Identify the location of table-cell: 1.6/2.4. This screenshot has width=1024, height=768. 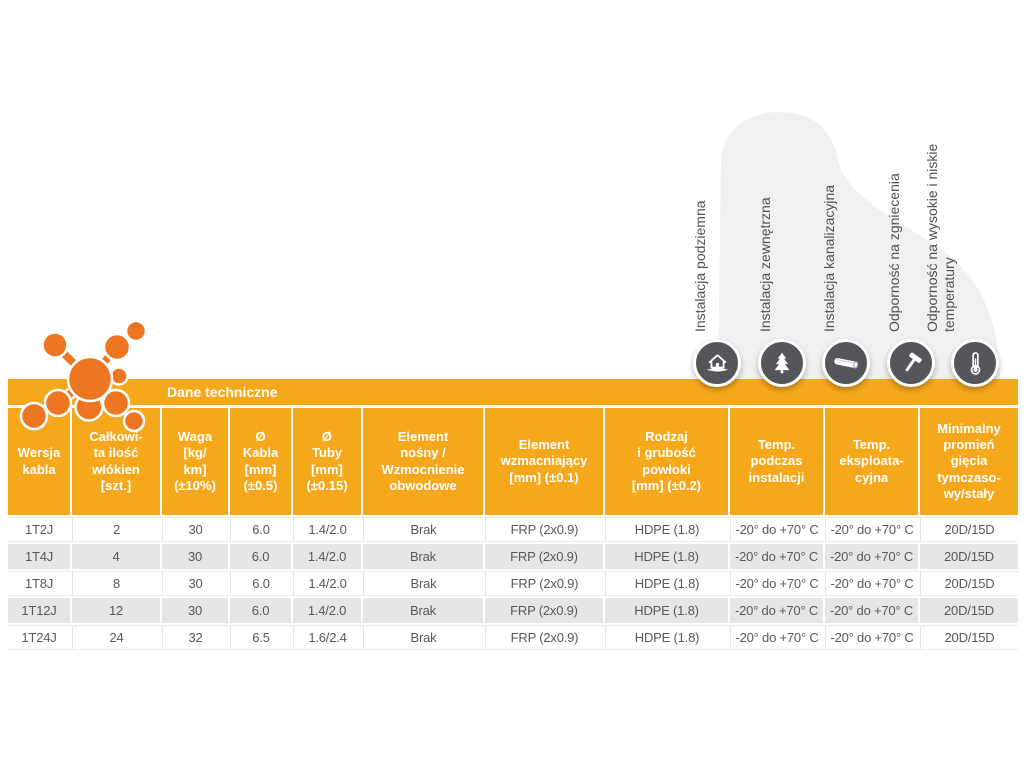
(327, 637).